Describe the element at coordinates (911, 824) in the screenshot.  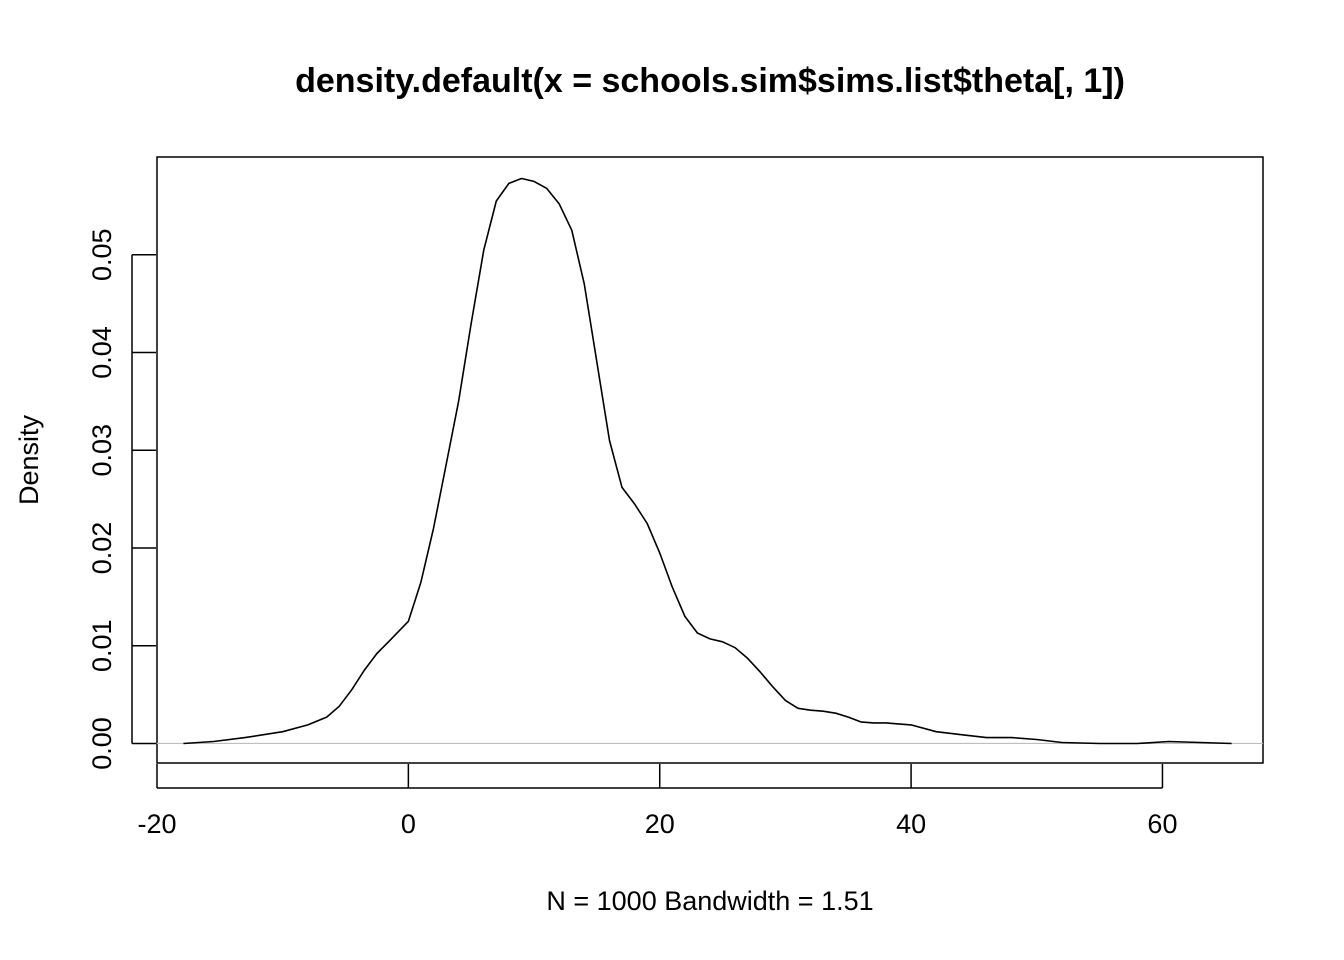
I see `x-tick-label: 40` at that location.